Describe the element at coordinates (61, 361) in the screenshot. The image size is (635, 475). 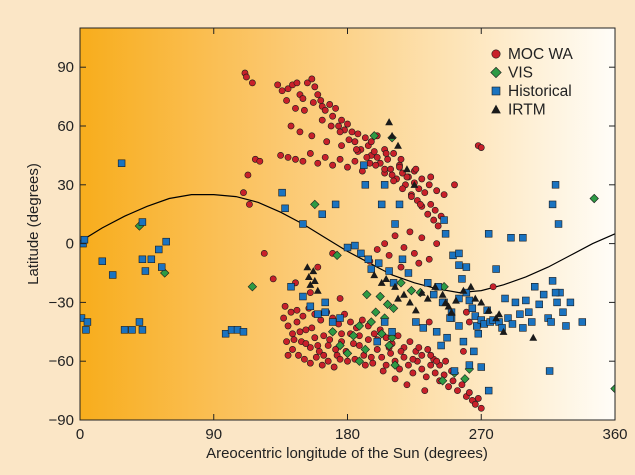
I see `y-tick-label: −60` at that location.